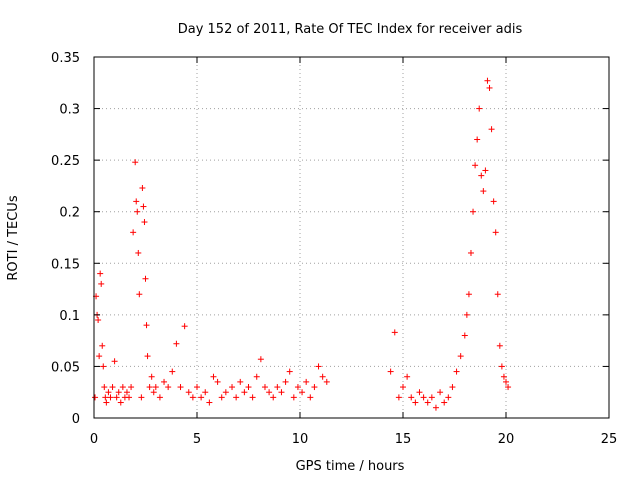 The height and width of the screenshot is (480, 640). Describe the element at coordinates (300, 439) in the screenshot. I see `x-tick-label: 10` at that location.